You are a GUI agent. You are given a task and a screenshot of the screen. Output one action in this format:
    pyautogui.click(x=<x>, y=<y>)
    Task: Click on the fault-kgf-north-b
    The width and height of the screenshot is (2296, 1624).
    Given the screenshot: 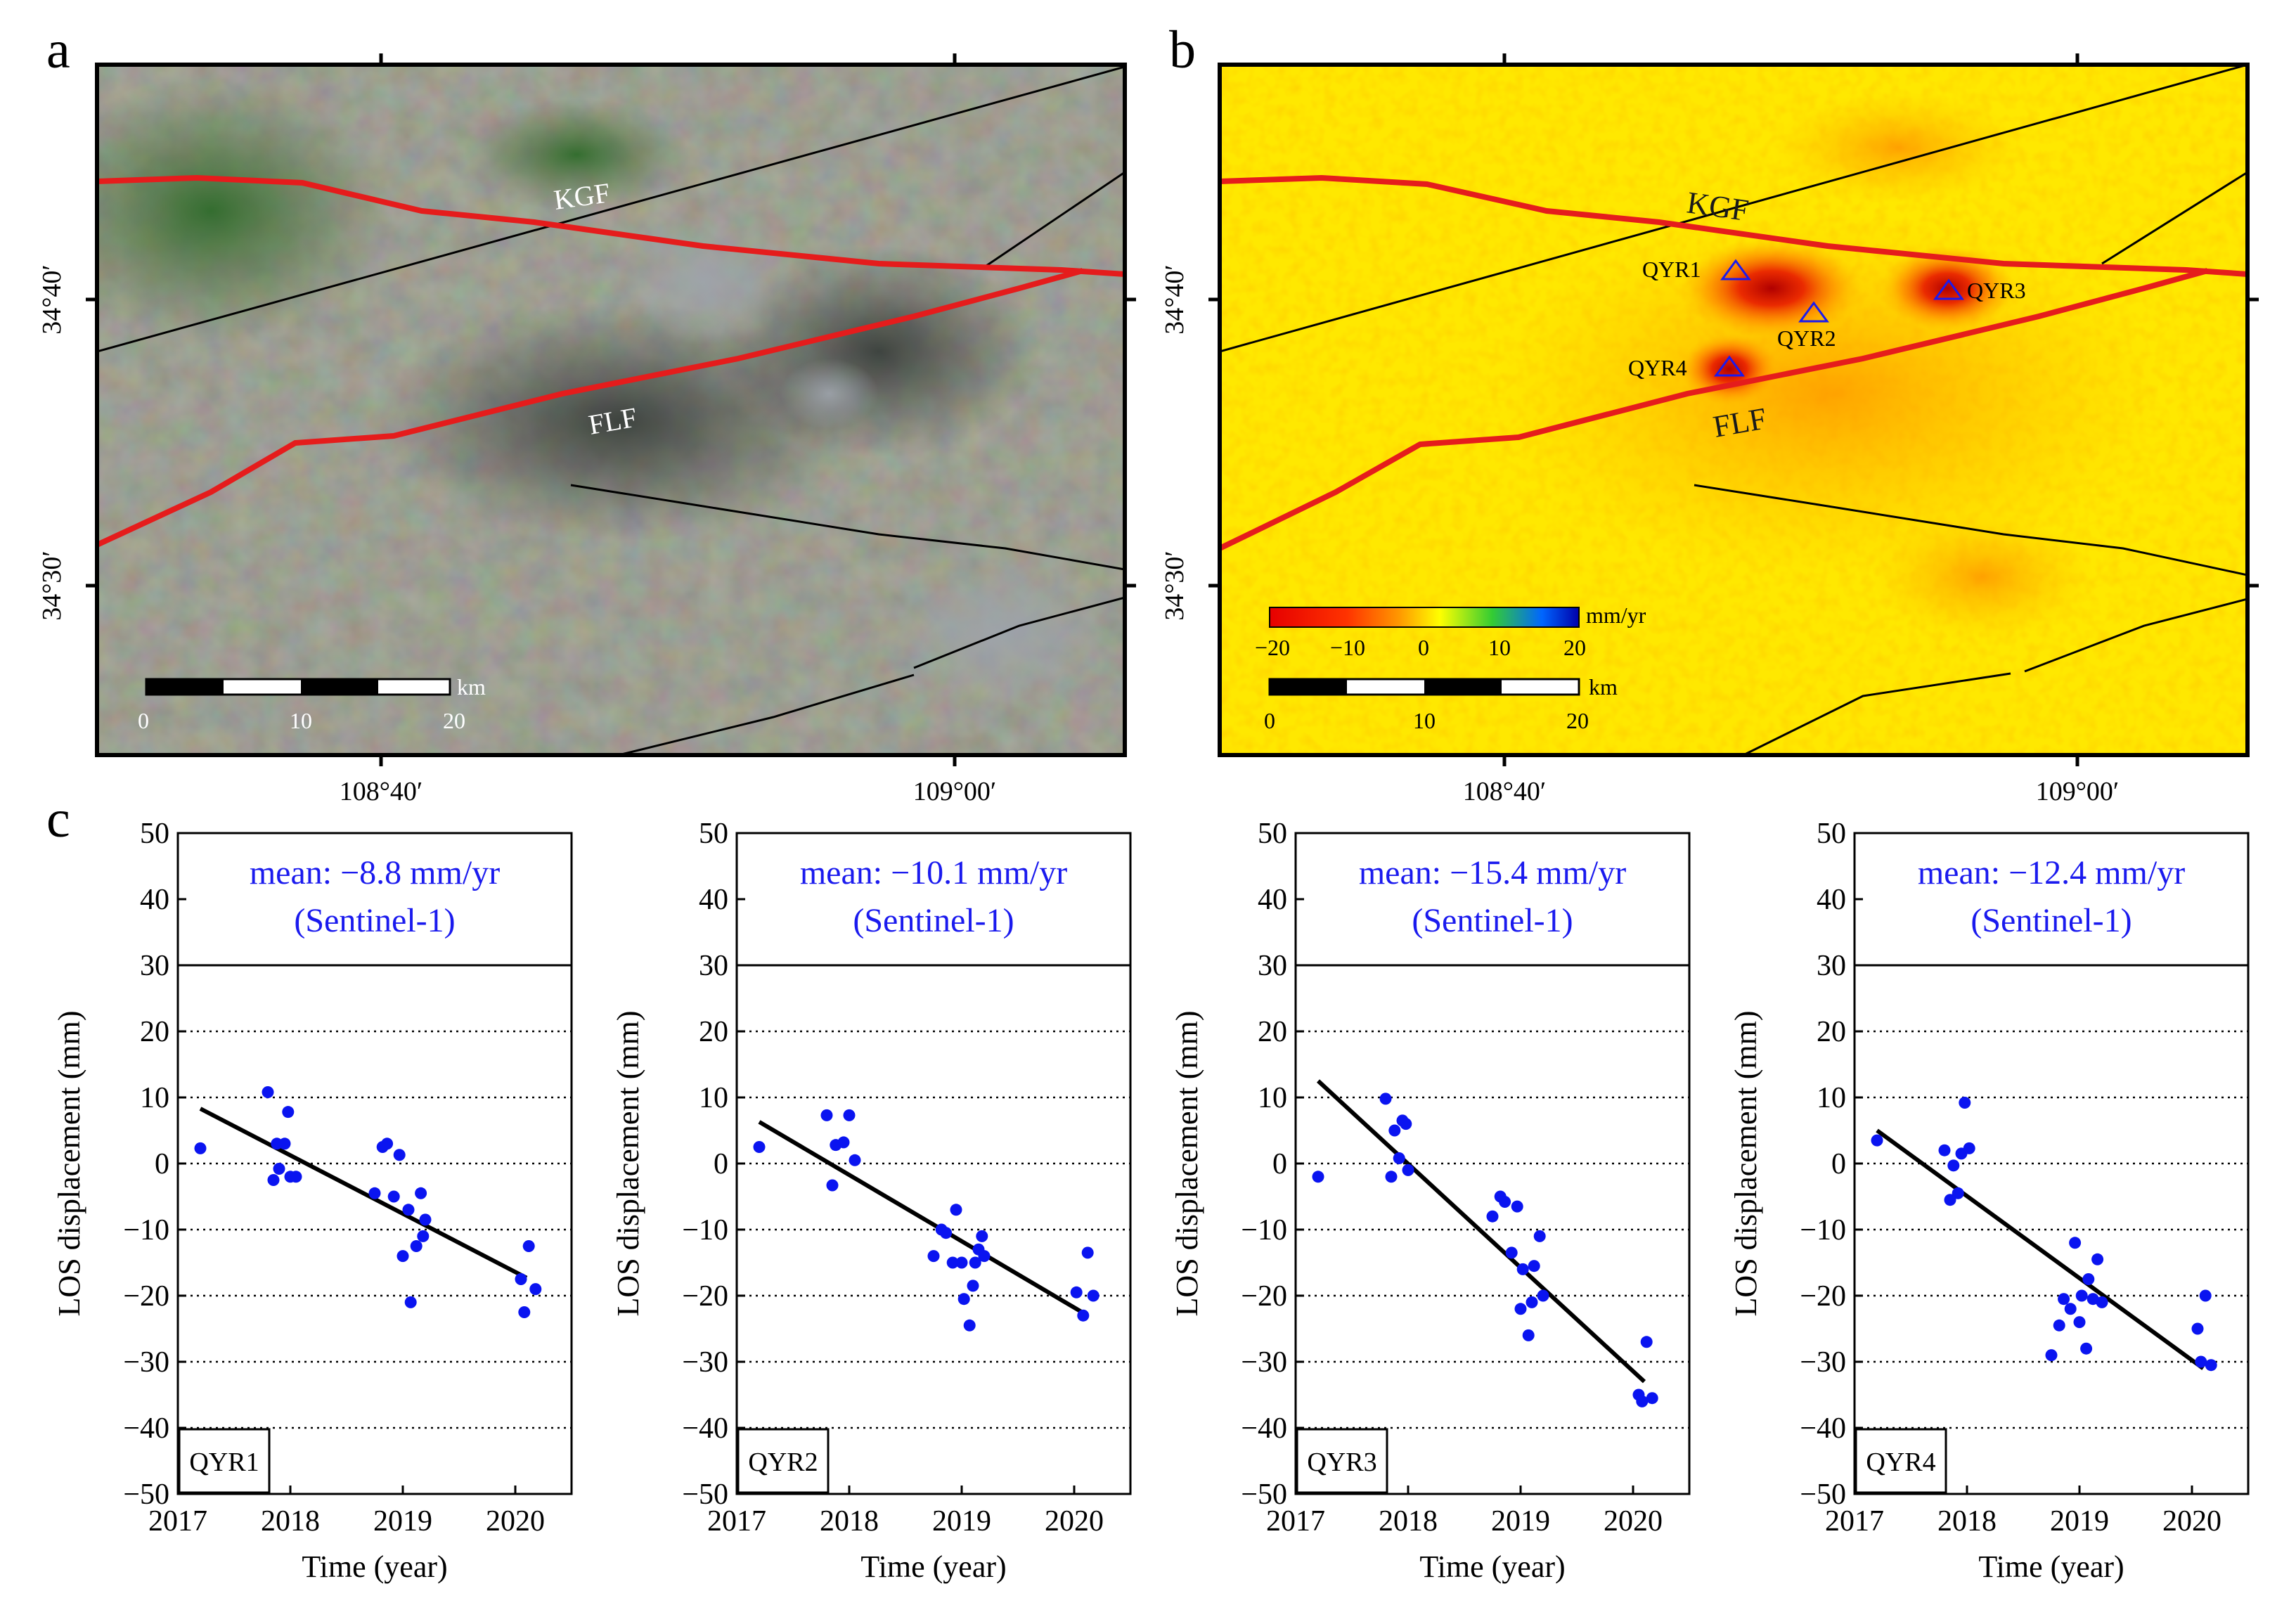 What is the action you would take?
    pyautogui.click(x=1733, y=209)
    